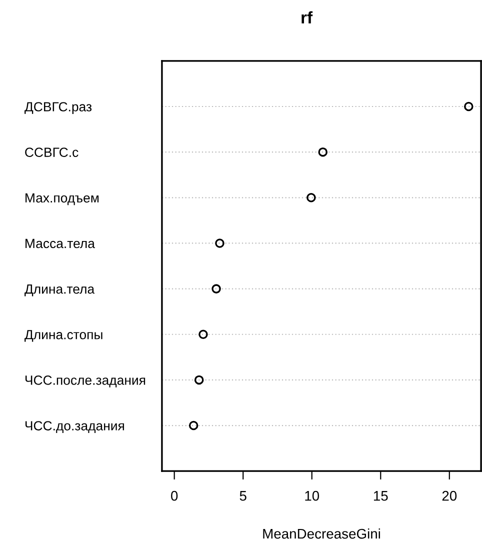 The height and width of the screenshot is (544, 482). Describe the element at coordinates (59, 290) in the screenshot. I see `y-tick-label: Длина.тела` at that location.